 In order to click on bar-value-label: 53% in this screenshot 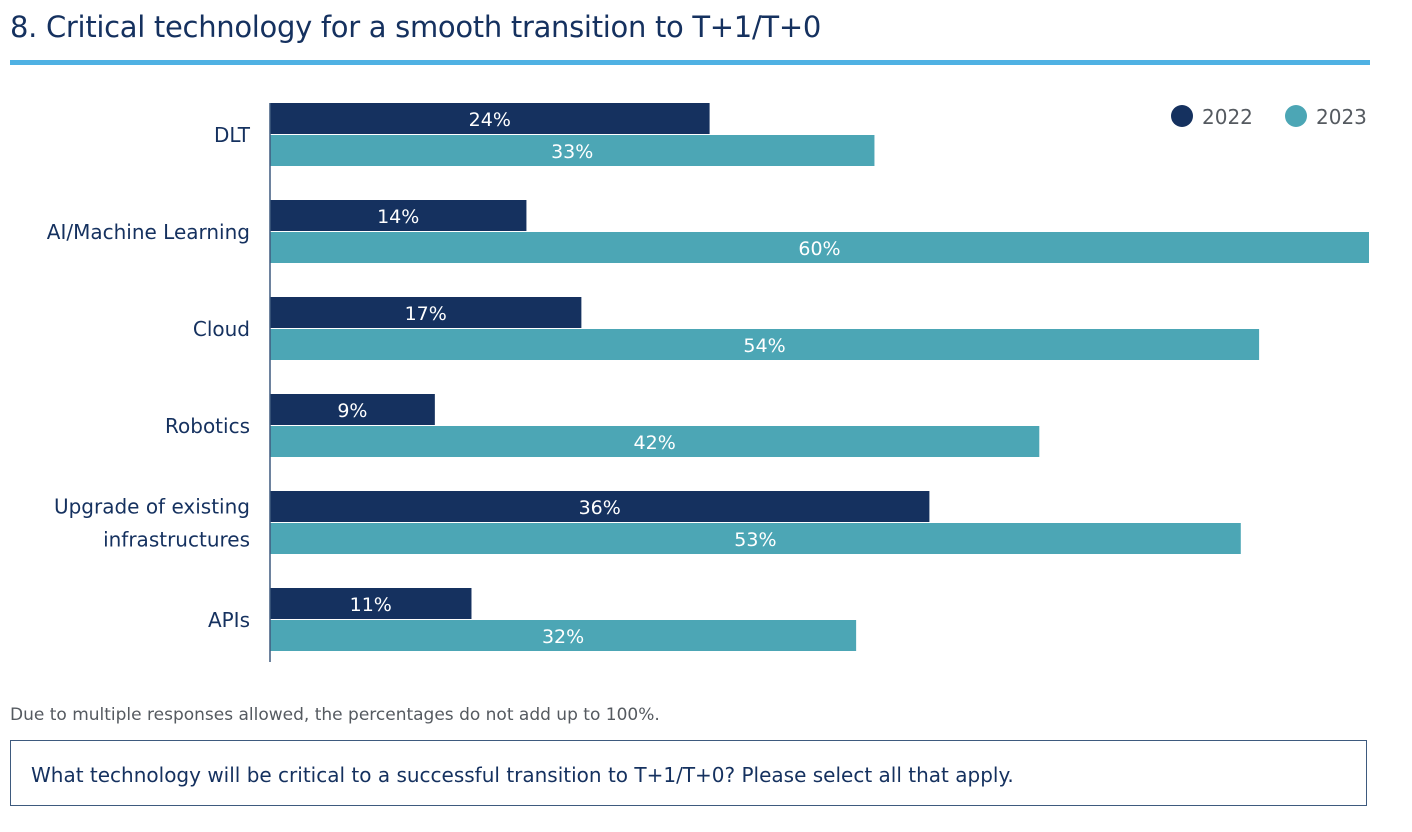, I will do `click(755, 540)`.